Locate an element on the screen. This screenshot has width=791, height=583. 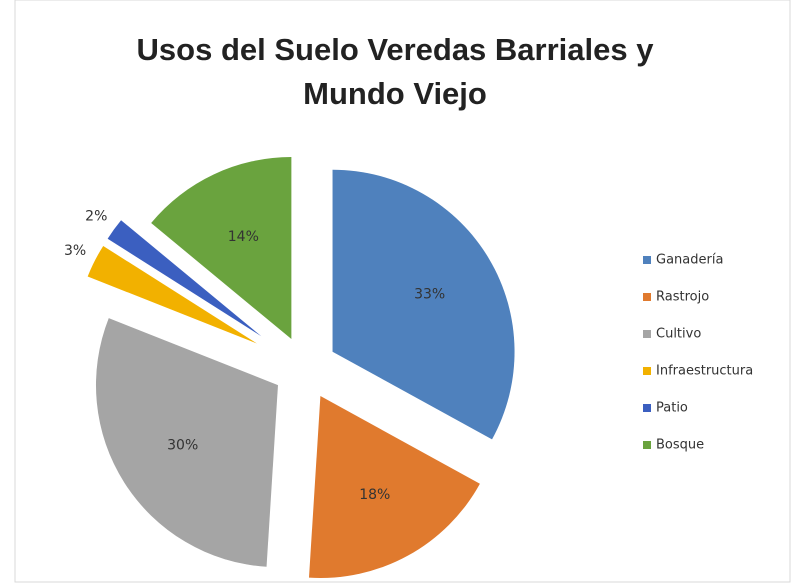
data-label: 2% is located at coordinates (96, 216).